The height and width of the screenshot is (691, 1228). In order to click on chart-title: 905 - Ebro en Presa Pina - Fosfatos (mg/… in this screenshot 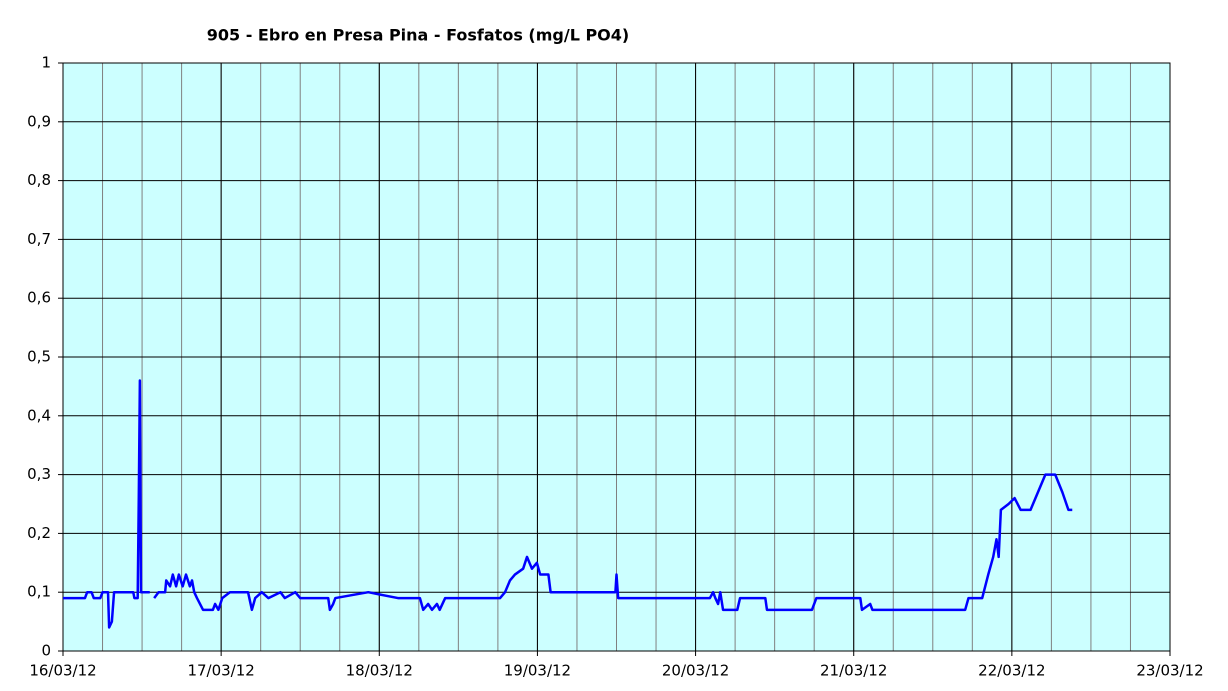, I will do `click(418, 35)`.